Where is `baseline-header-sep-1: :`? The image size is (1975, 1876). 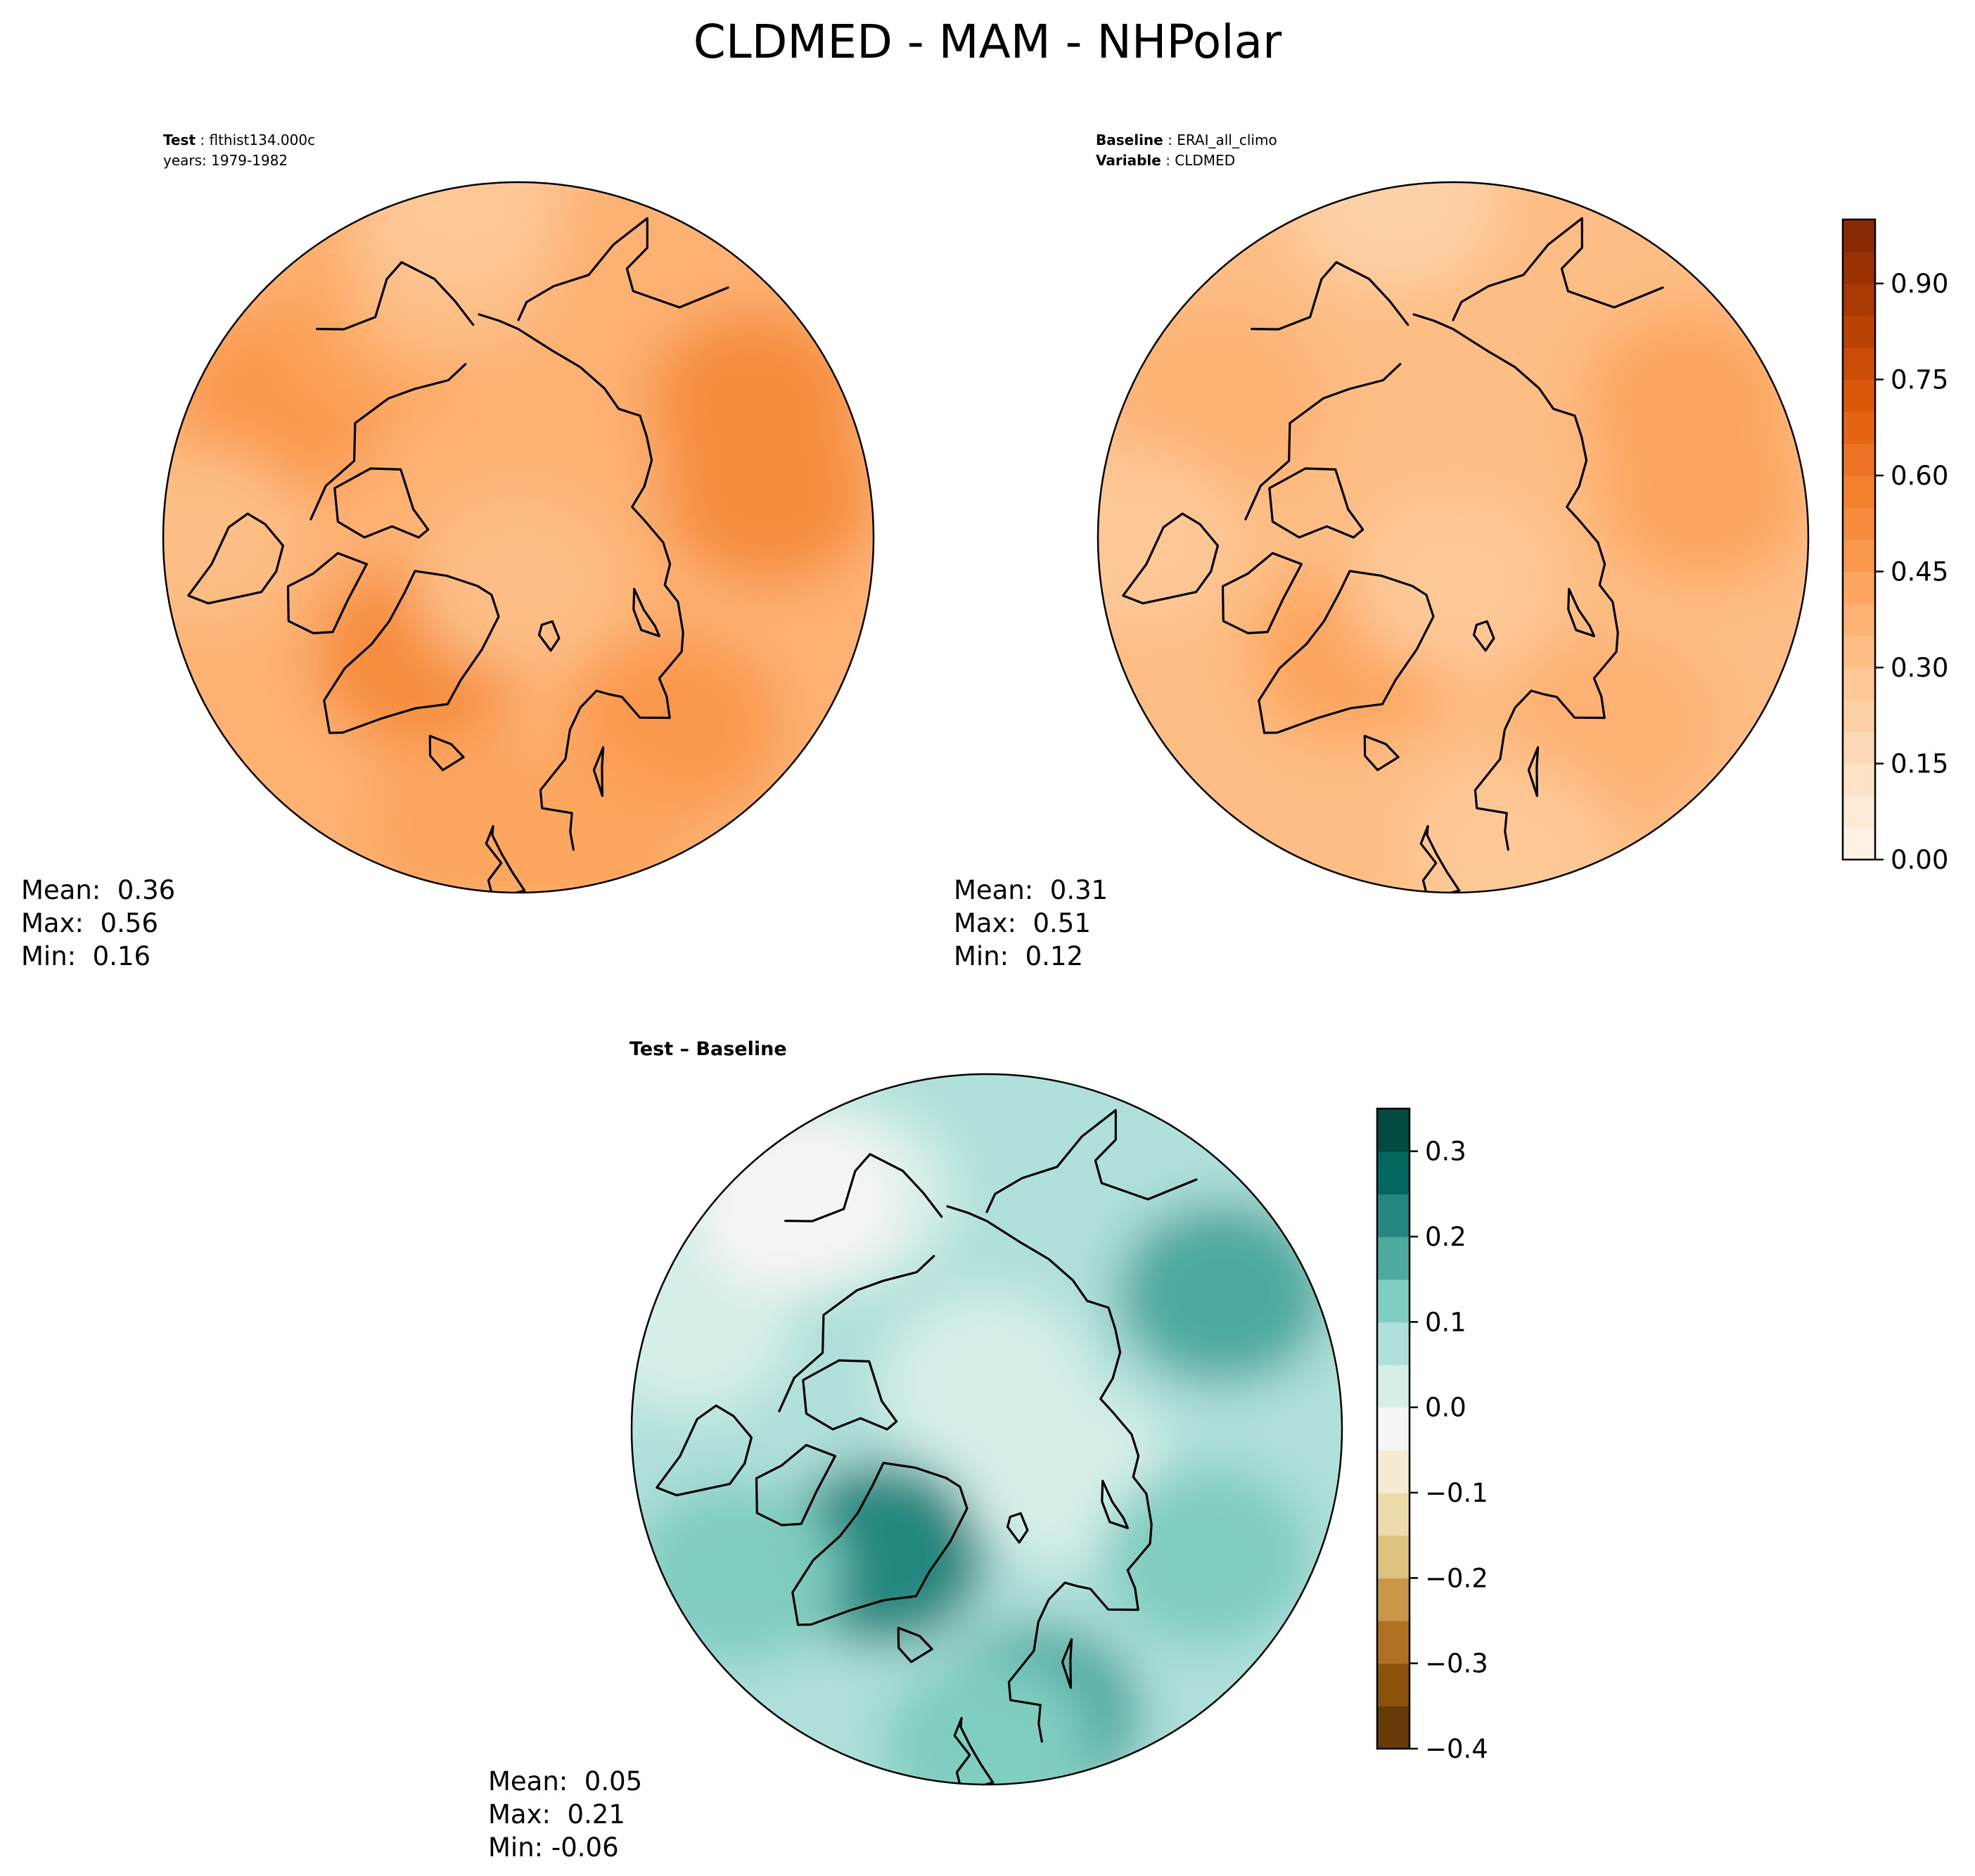
baseline-header-sep-1: : is located at coordinates (1170, 140).